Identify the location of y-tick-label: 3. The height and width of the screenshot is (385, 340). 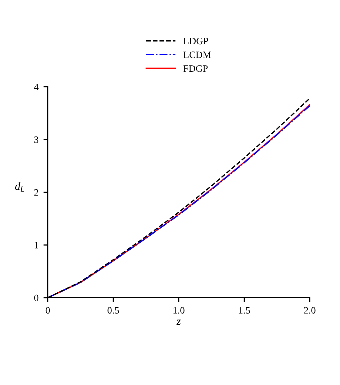
(36, 140).